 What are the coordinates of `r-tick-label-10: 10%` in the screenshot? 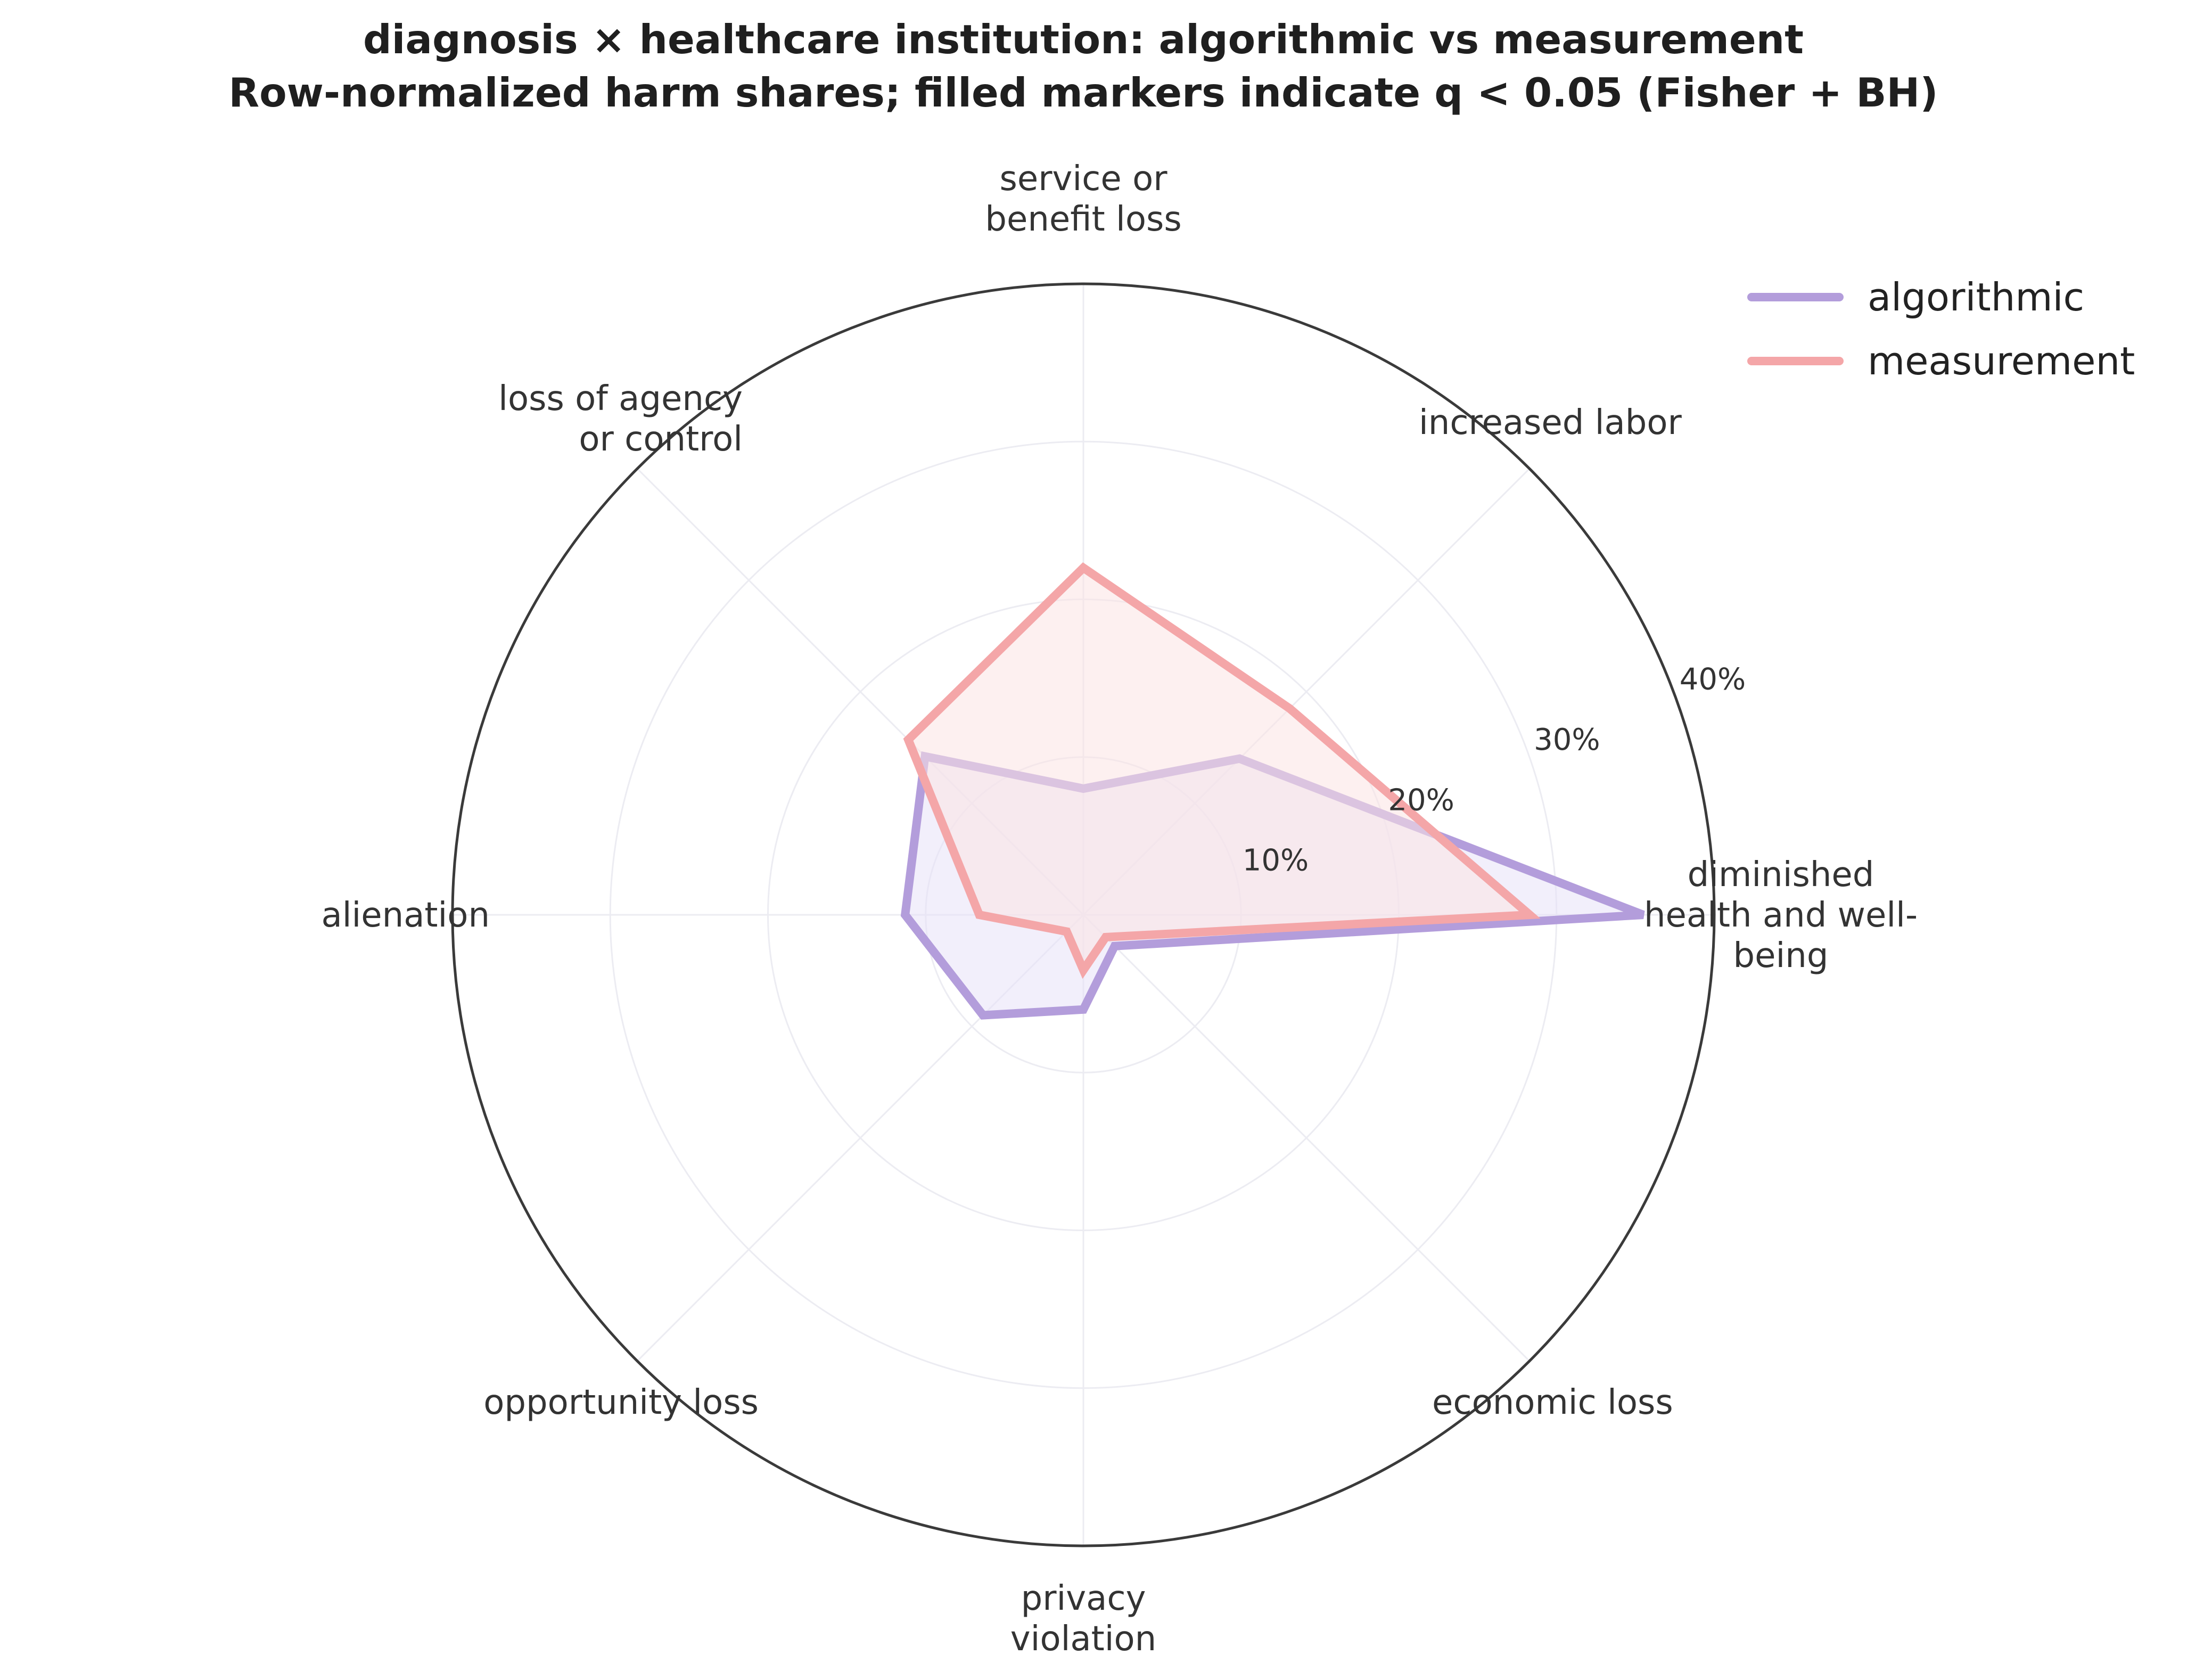 It's located at (1276, 861).